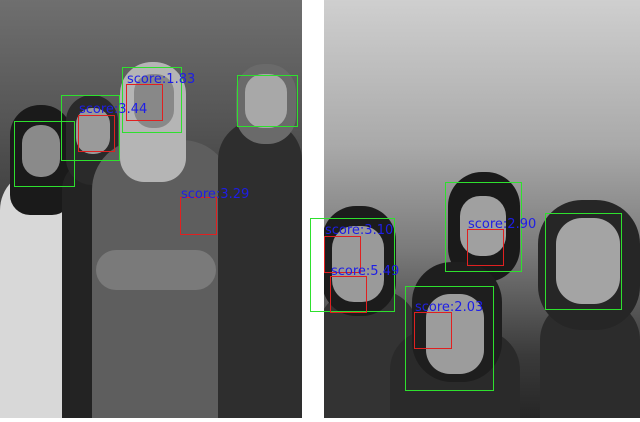  Describe the element at coordinates (365, 271) in the screenshot. I see `score-label: score:5.49` at that location.